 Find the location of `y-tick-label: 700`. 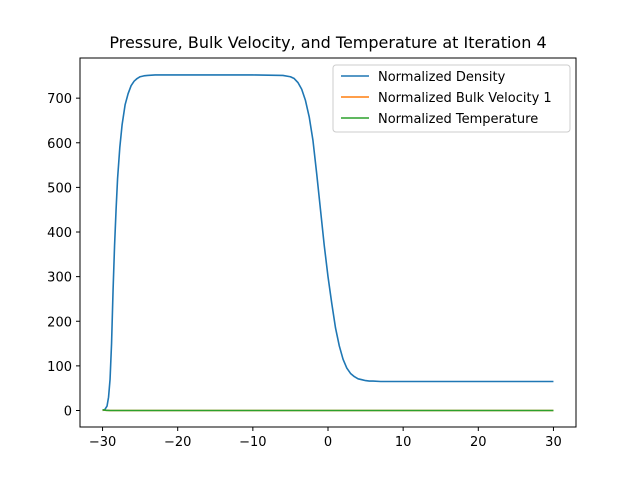

y-tick-label: 700 is located at coordinates (59, 99).